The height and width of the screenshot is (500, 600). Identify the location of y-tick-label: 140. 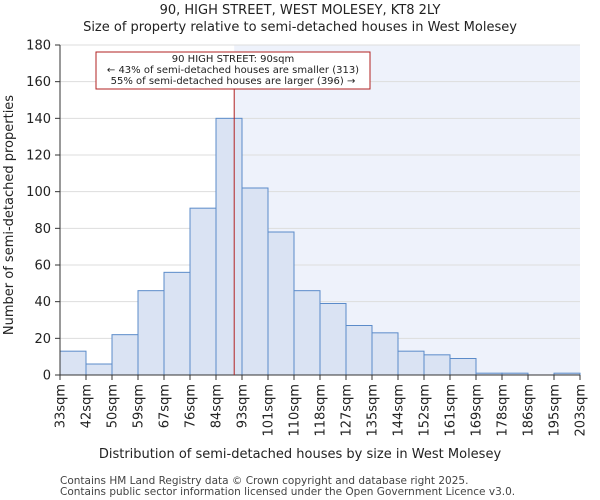
(38, 119).